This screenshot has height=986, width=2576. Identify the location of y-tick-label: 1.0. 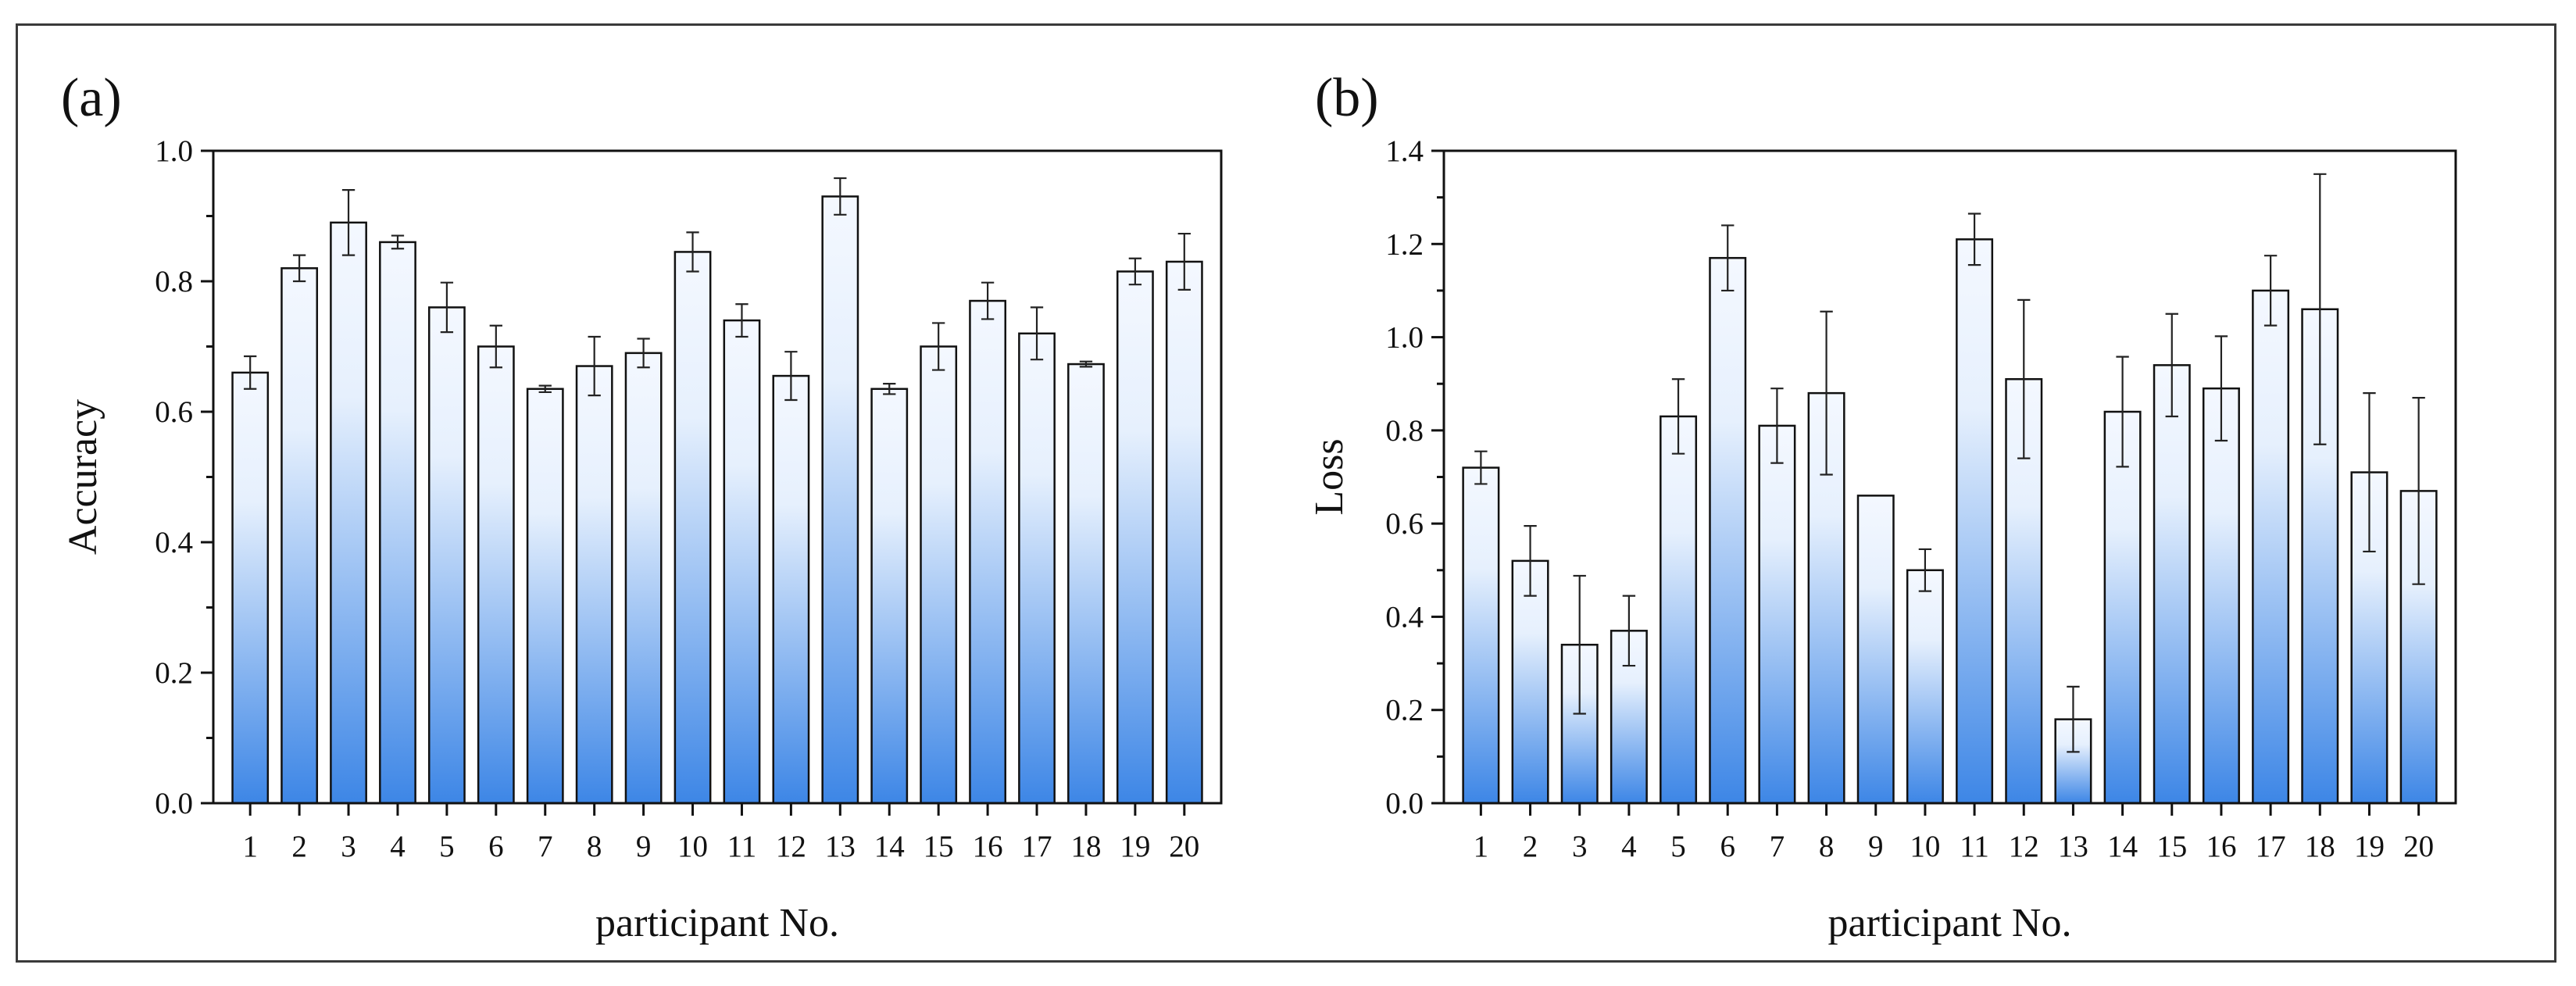
(1404, 338).